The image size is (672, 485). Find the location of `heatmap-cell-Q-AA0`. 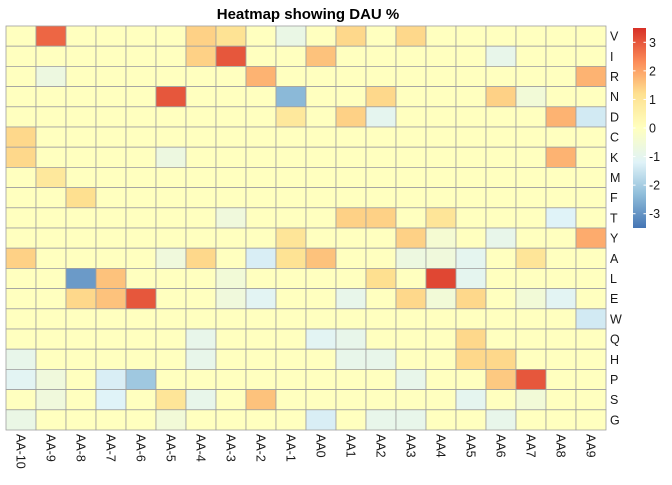

heatmap-cell-Q-AA0 is located at coordinates (321, 339).